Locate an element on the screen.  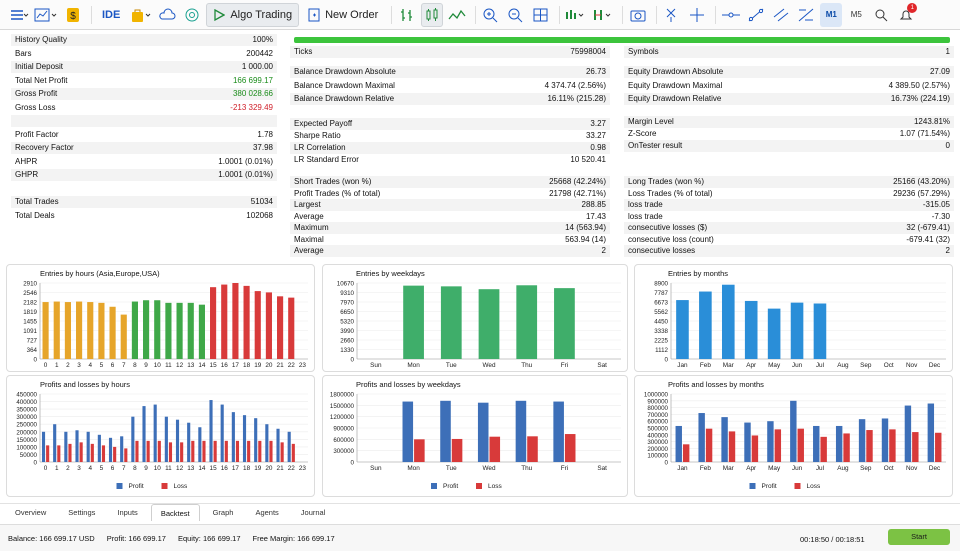
x-tick-label: 0 is located at coordinates (46, 468).